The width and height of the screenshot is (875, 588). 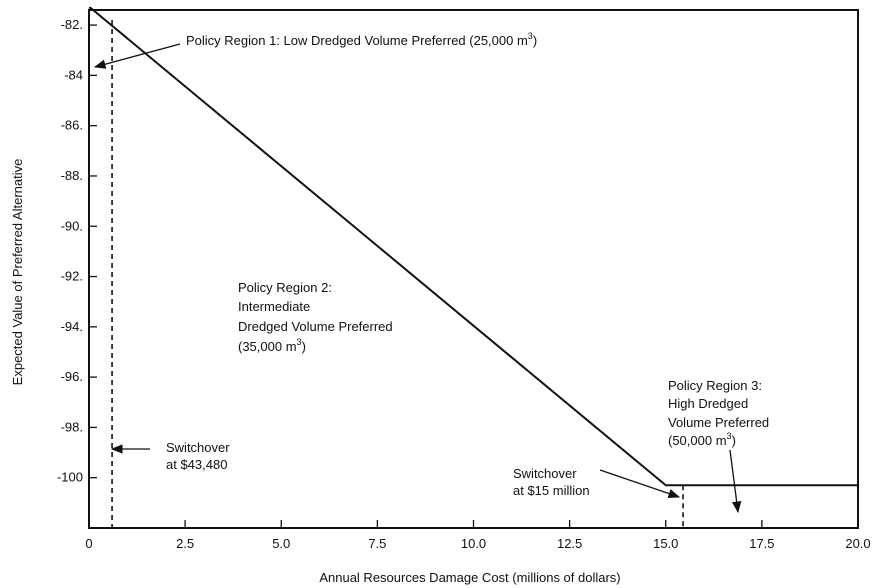 I want to click on y-tick-label: -88., so click(x=72, y=175).